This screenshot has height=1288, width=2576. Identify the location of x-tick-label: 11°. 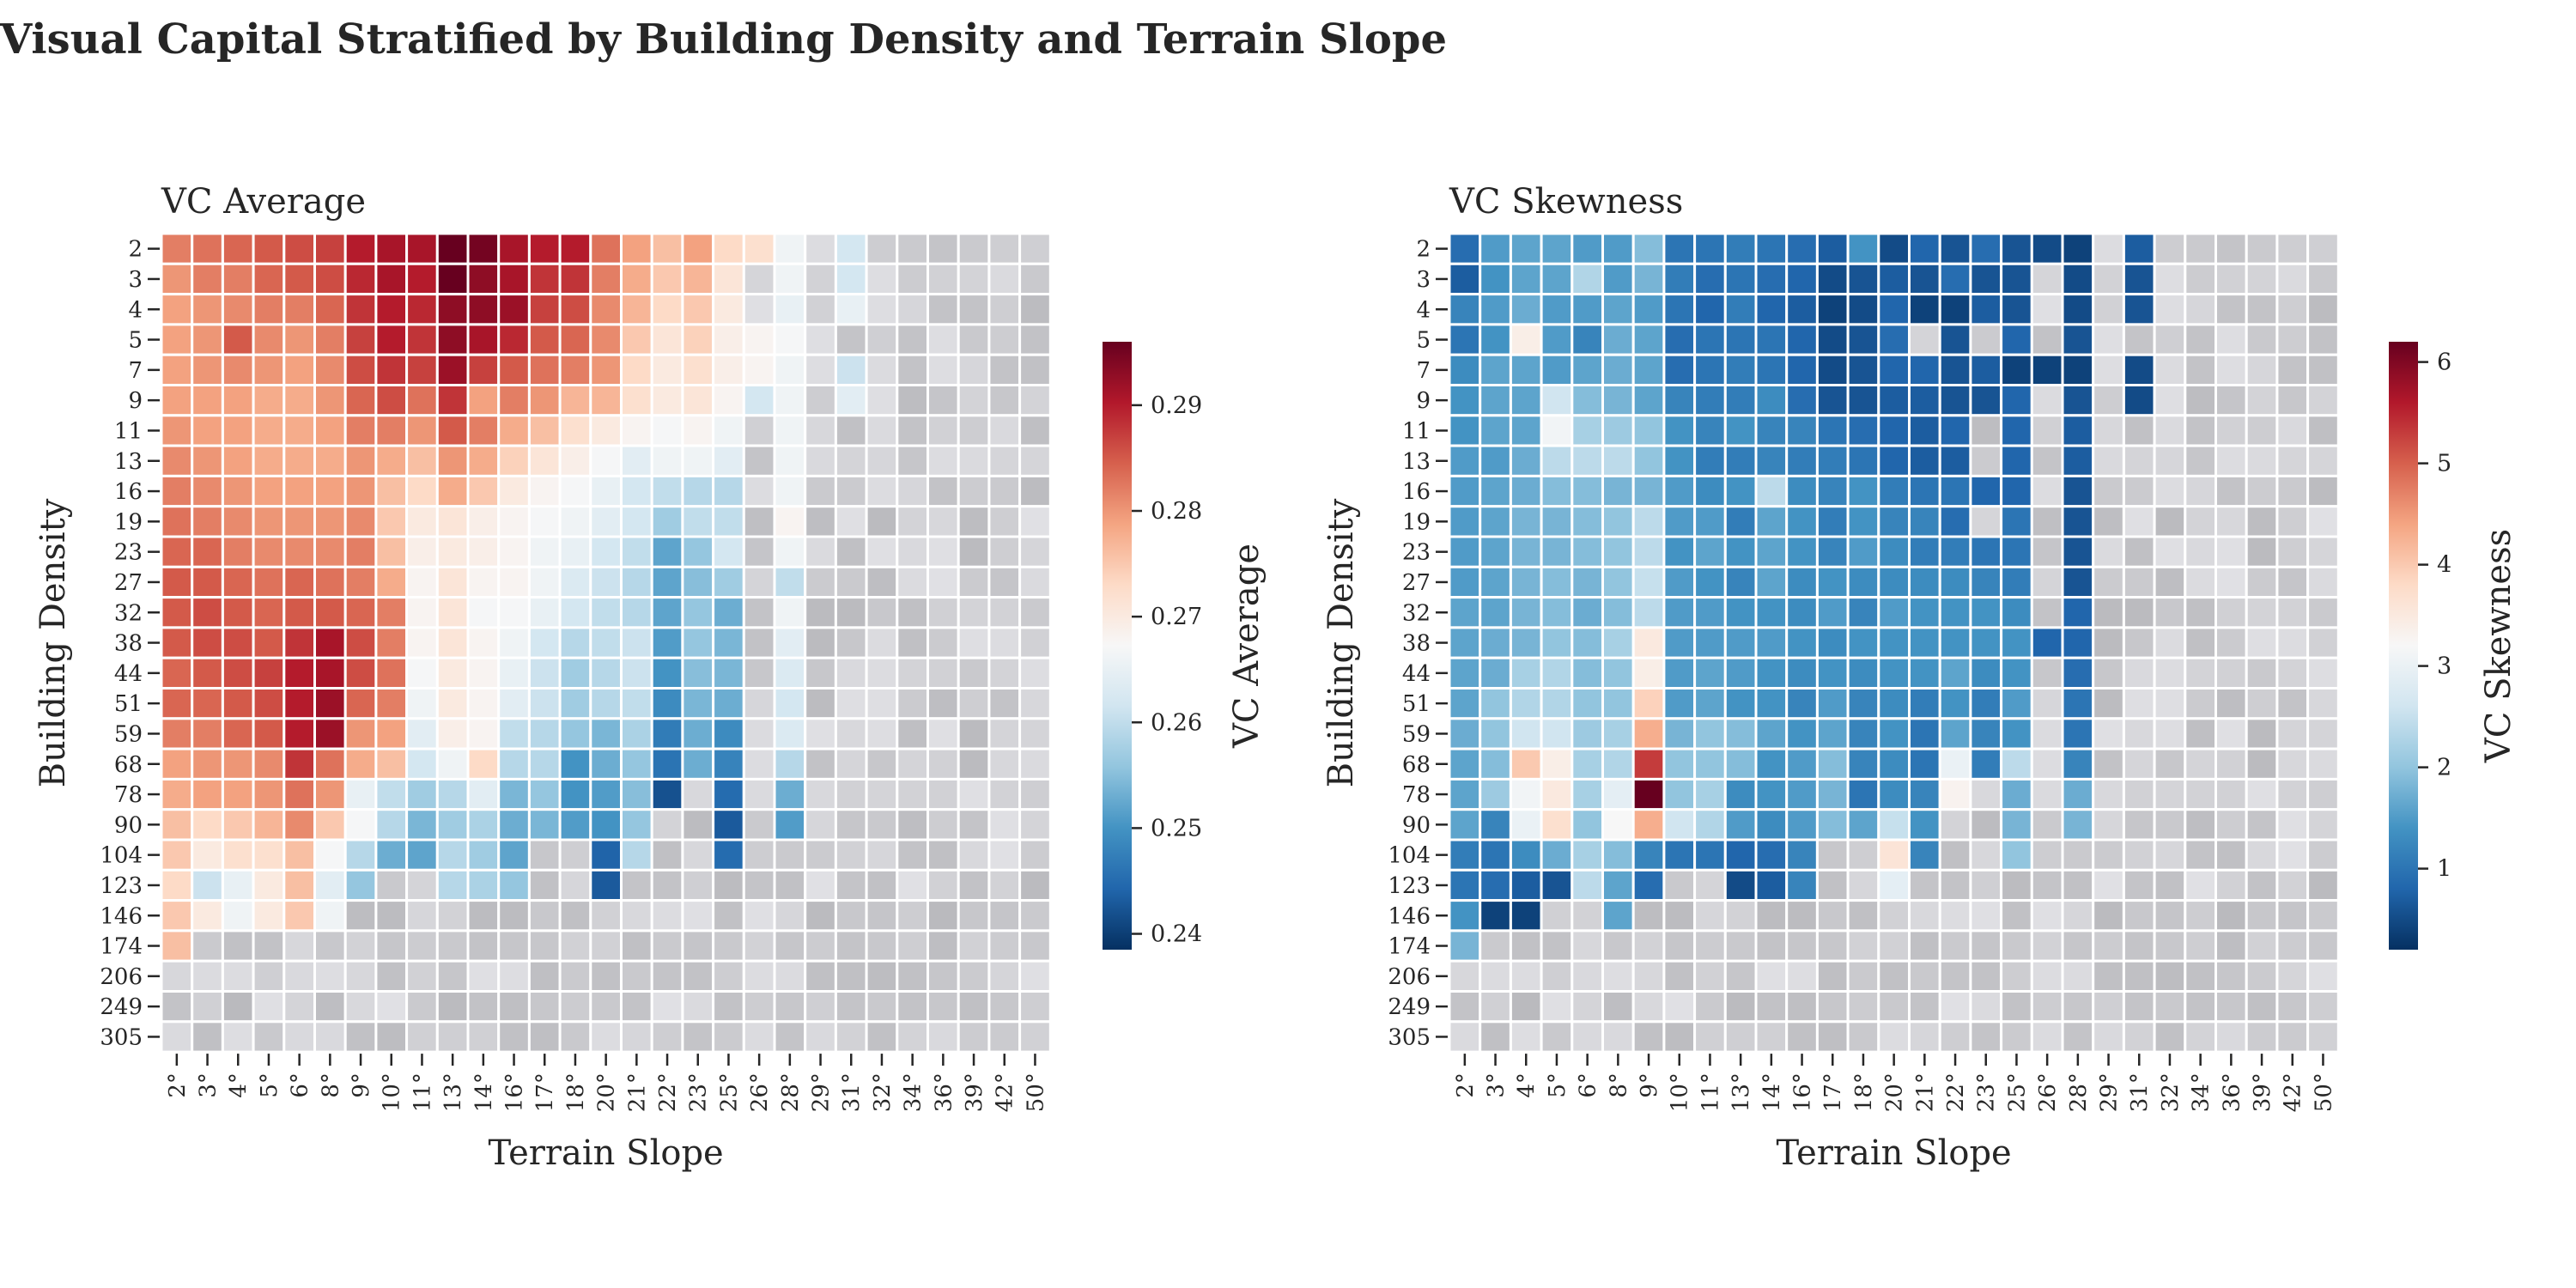
(1711, 1092).